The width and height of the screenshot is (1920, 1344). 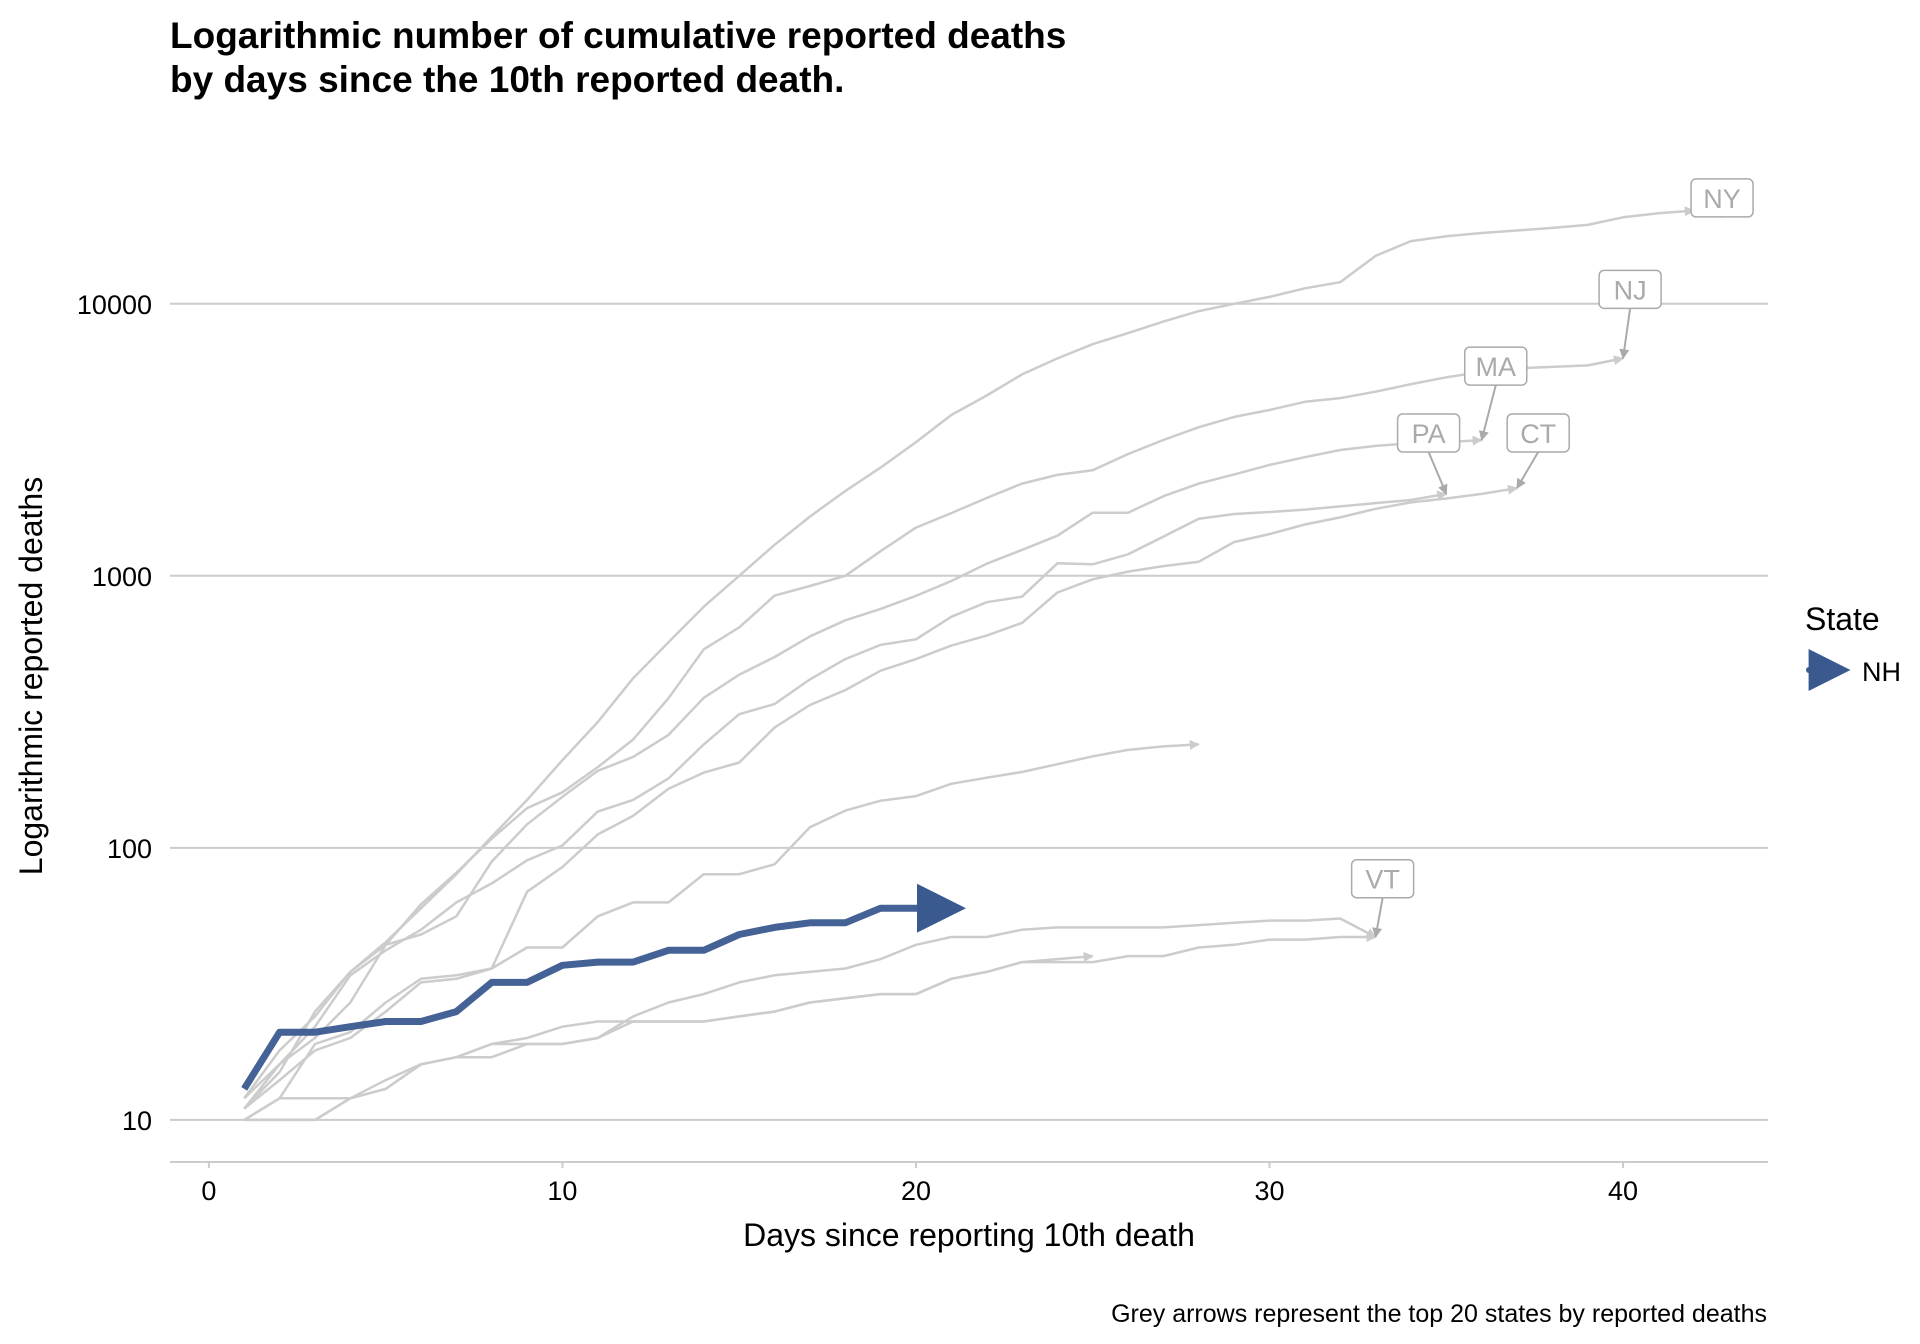 What do you see at coordinates (1552, 558) in the screenshot?
I see `series-label-layer: NY NJ MA PA CT VT` at bounding box center [1552, 558].